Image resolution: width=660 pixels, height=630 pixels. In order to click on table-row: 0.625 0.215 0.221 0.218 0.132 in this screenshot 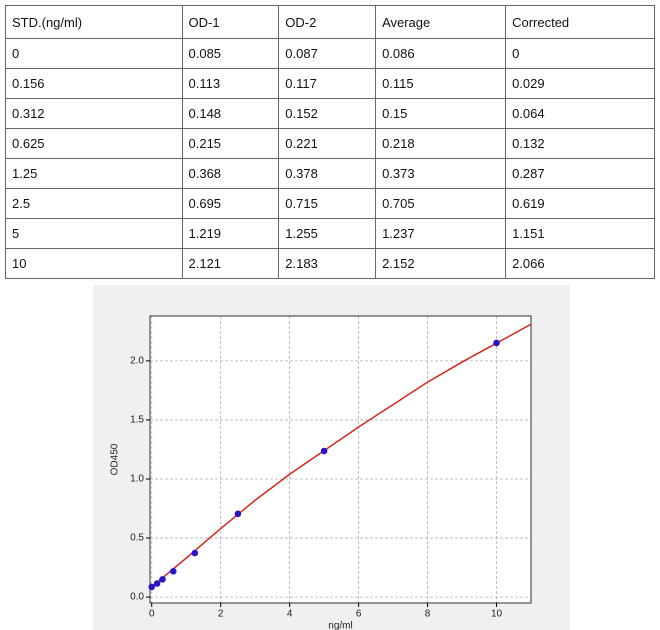, I will do `click(330, 143)`.